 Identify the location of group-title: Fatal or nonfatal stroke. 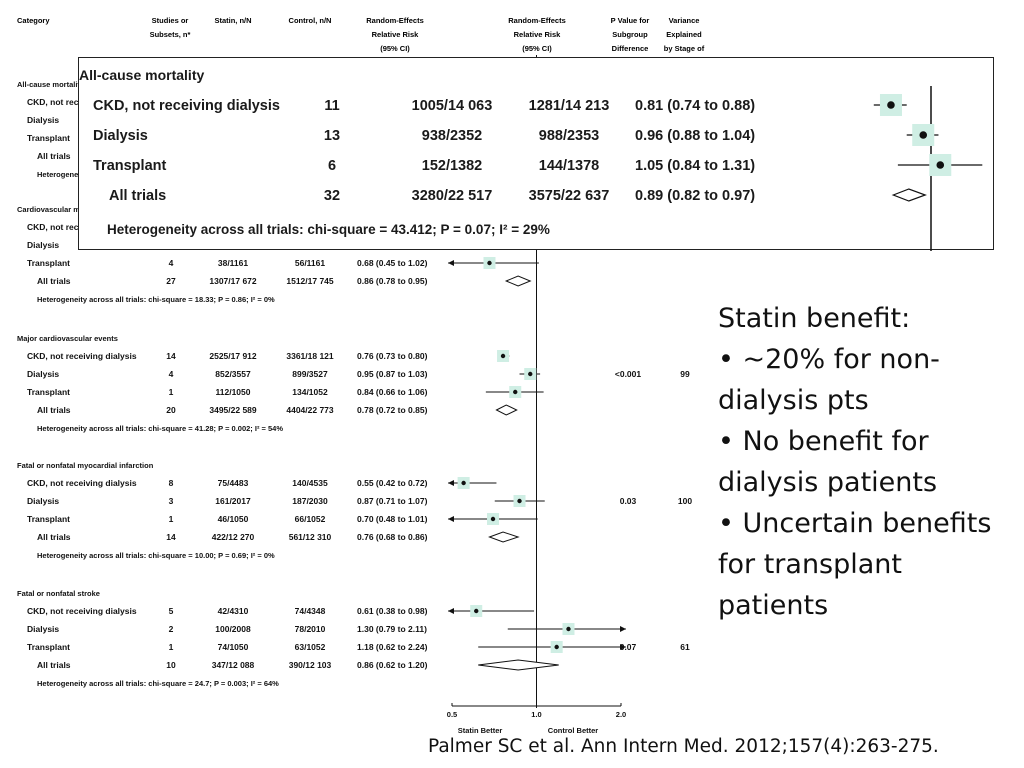
(58, 593).